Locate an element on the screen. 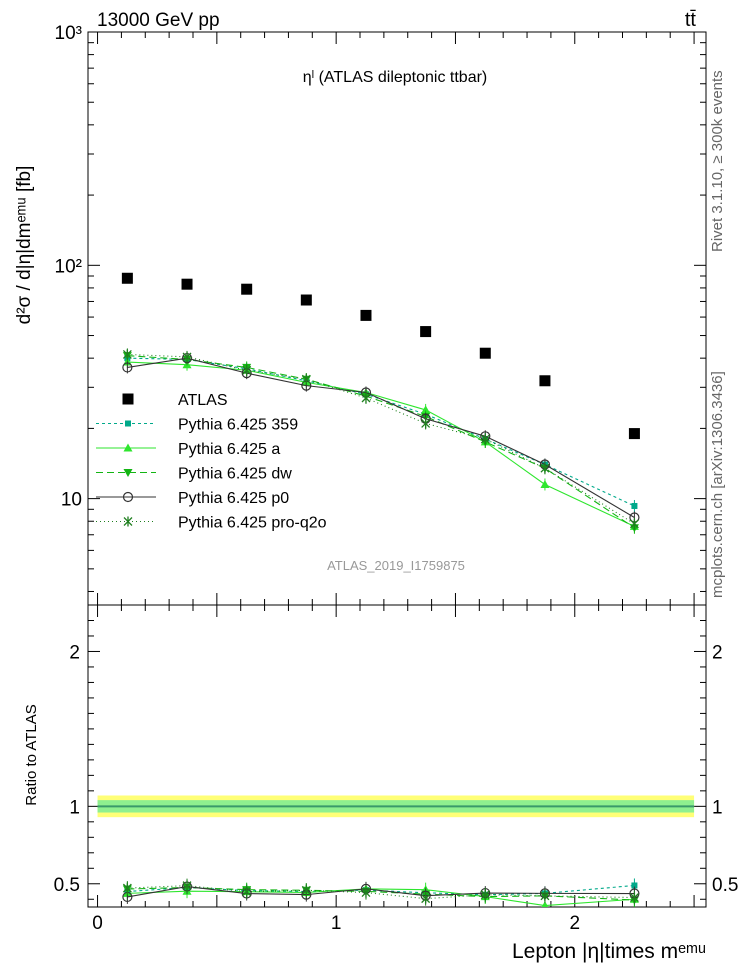  legend-label: Pythia 6.425 dw is located at coordinates (235, 474).